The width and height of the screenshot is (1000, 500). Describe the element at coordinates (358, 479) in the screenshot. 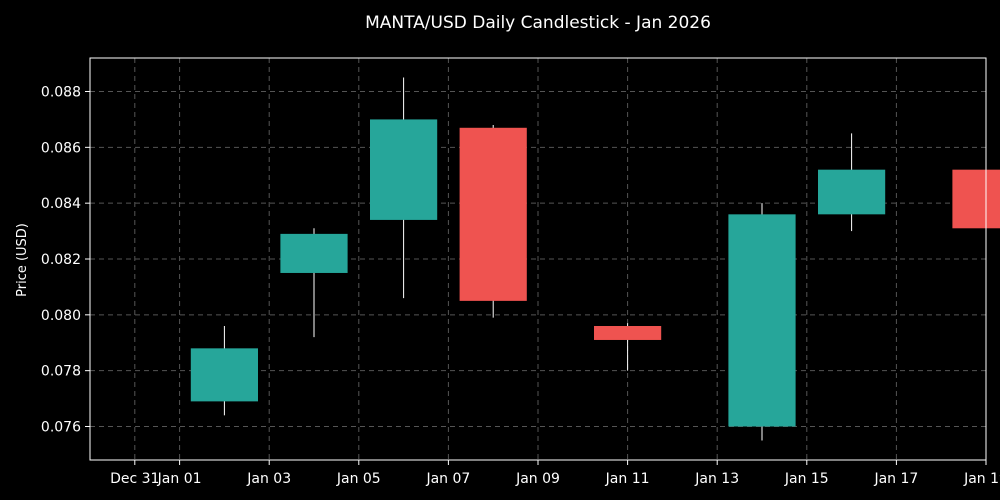

I see `x-tick-label: Jan 05` at that location.